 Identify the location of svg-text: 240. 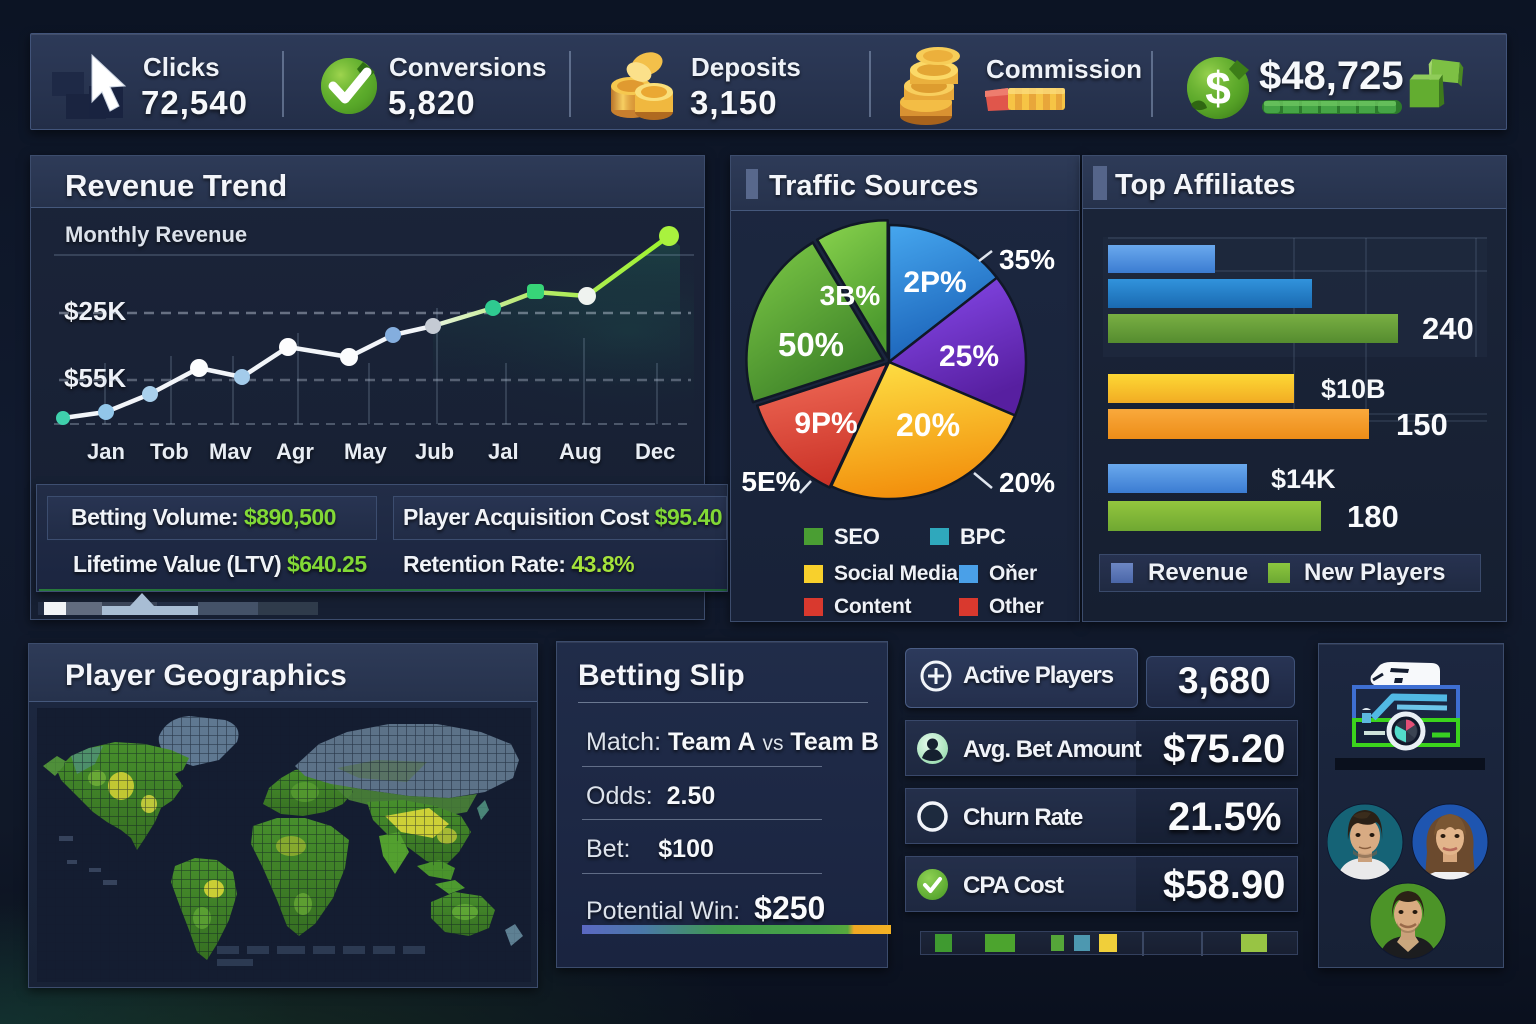
(1448, 328).